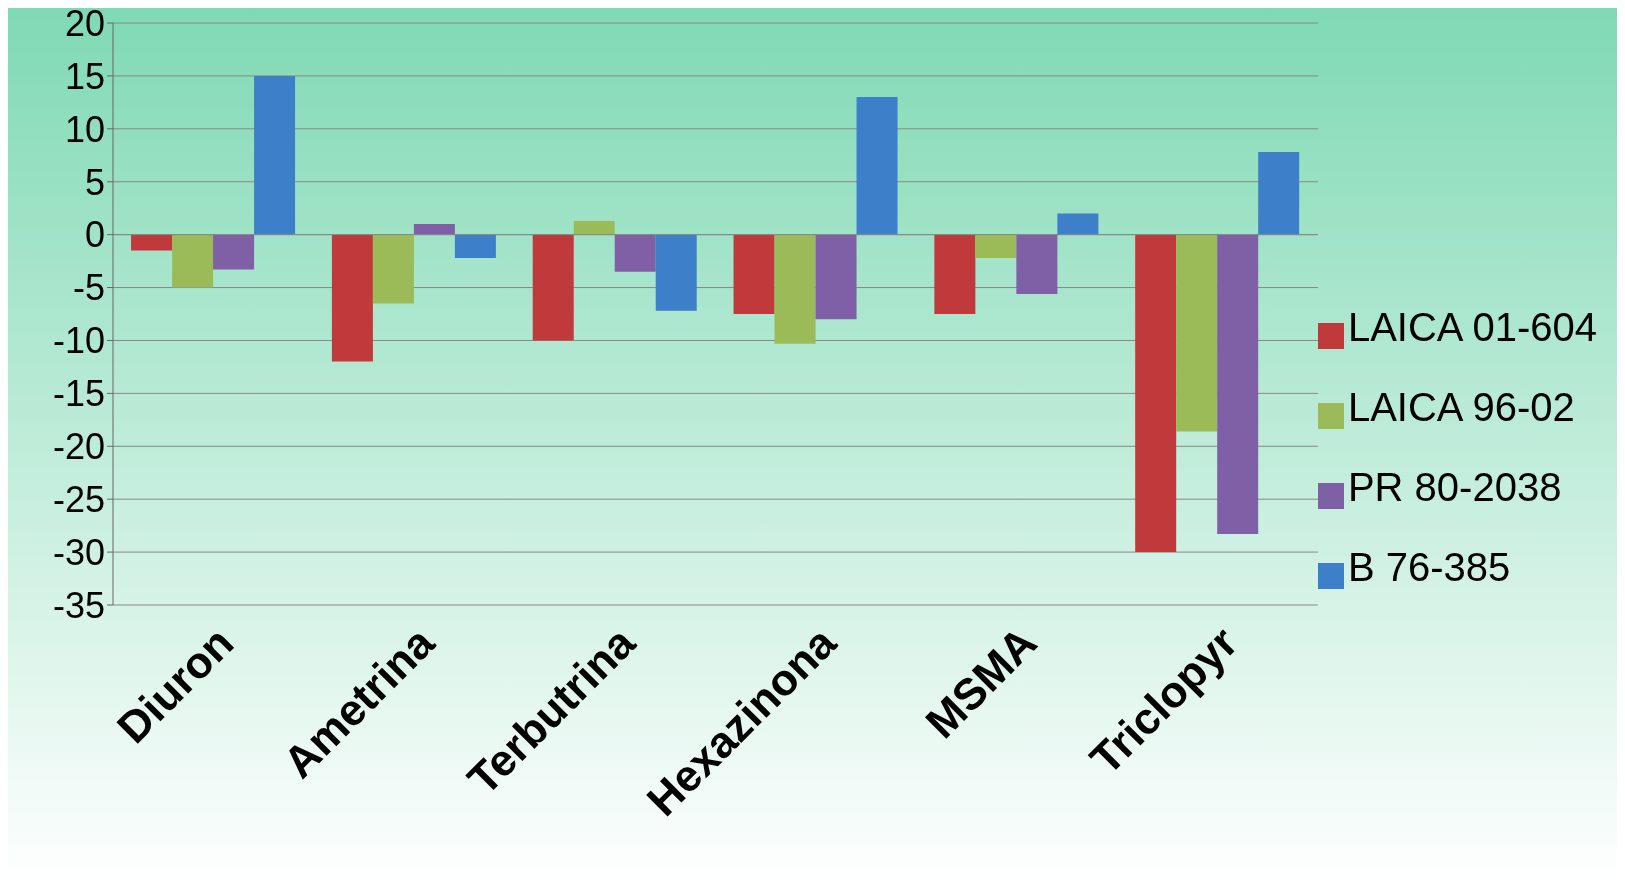 This screenshot has width=1625, height=893. What do you see at coordinates (78, 552) in the screenshot?
I see `y-tick-label: -30` at bounding box center [78, 552].